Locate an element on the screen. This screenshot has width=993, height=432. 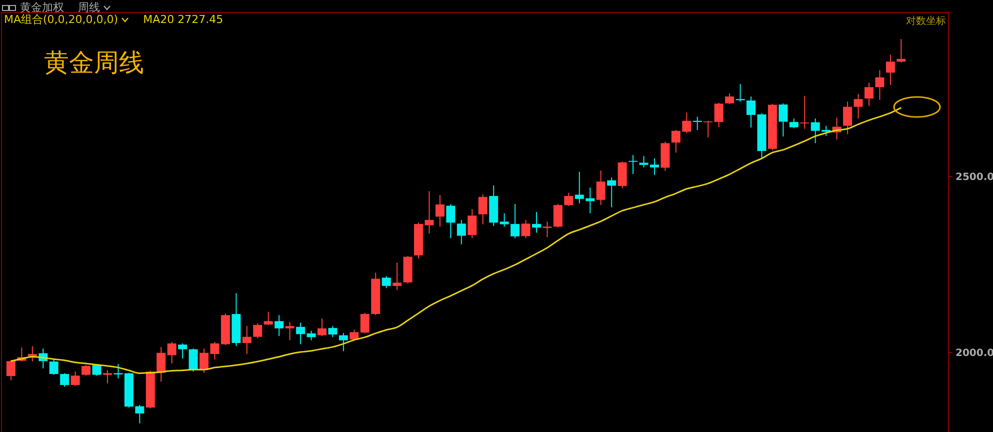
annotation: MA组合(0,0,20,0,0,0) is located at coordinates (61, 19).